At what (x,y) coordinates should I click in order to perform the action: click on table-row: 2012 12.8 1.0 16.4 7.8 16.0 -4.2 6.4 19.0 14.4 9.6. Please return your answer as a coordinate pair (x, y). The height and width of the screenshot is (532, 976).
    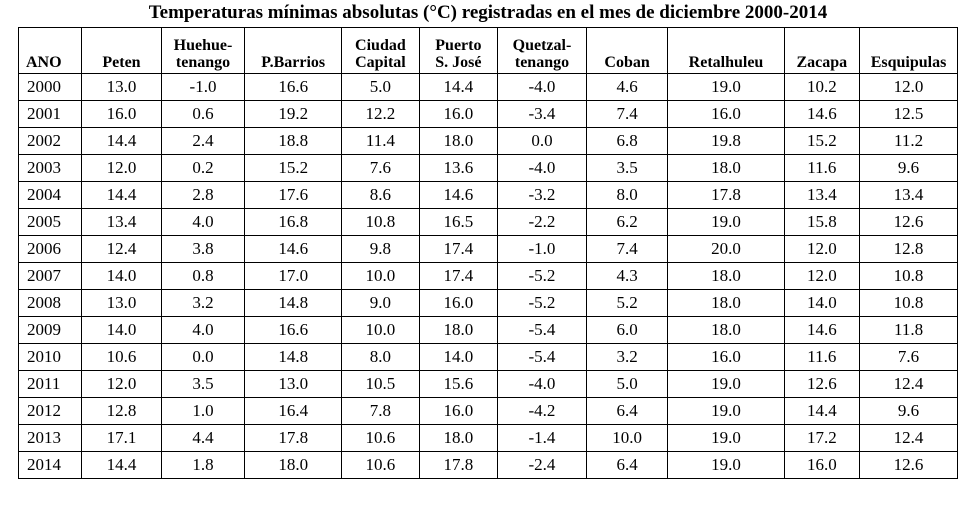
    Looking at the image, I should click on (487, 411).